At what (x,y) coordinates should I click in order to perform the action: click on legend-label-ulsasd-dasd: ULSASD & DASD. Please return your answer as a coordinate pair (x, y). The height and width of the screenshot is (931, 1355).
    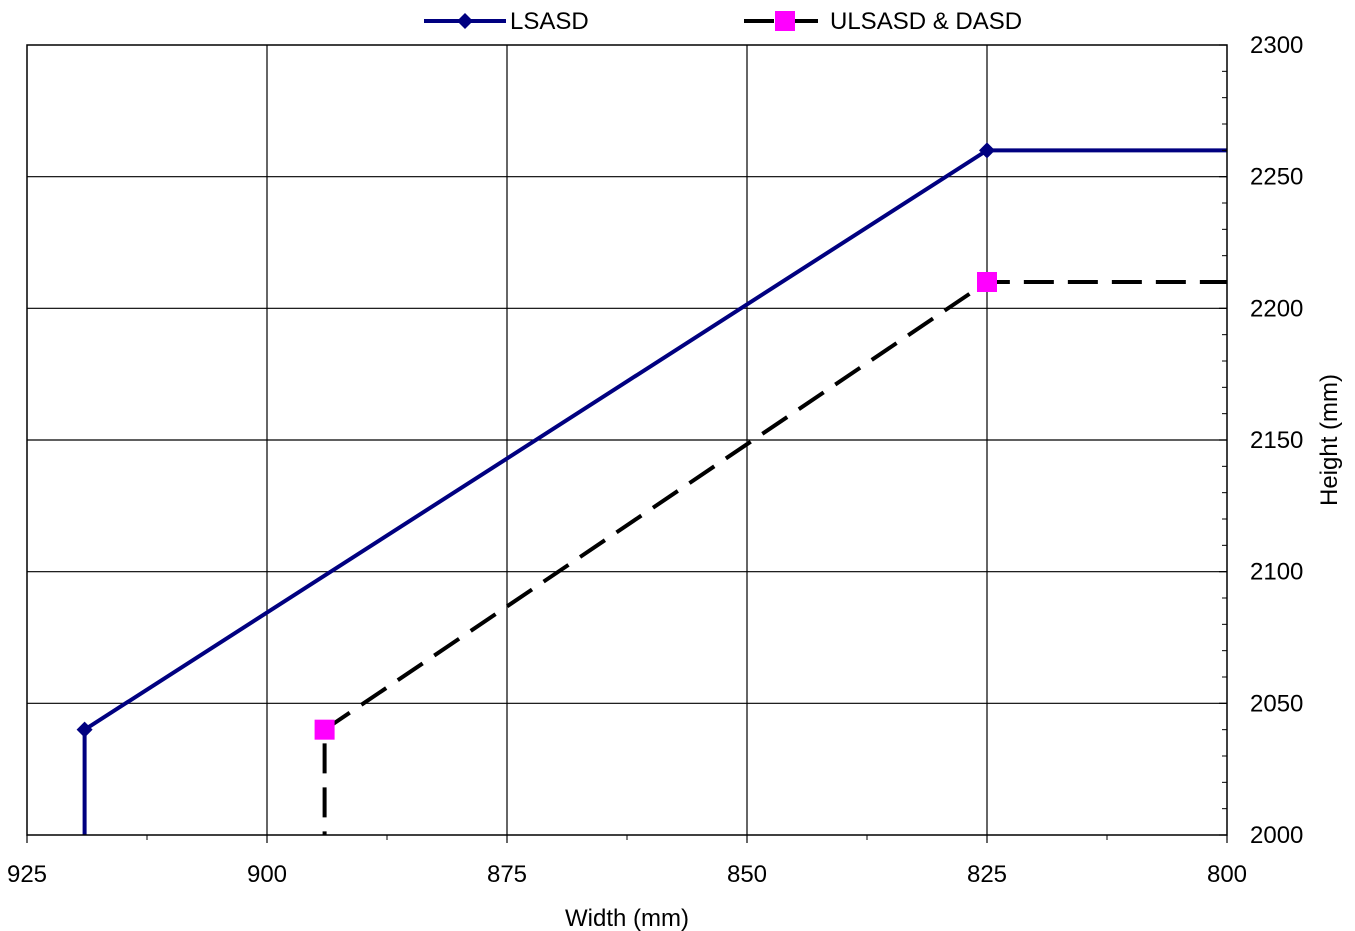
    Looking at the image, I should click on (926, 21).